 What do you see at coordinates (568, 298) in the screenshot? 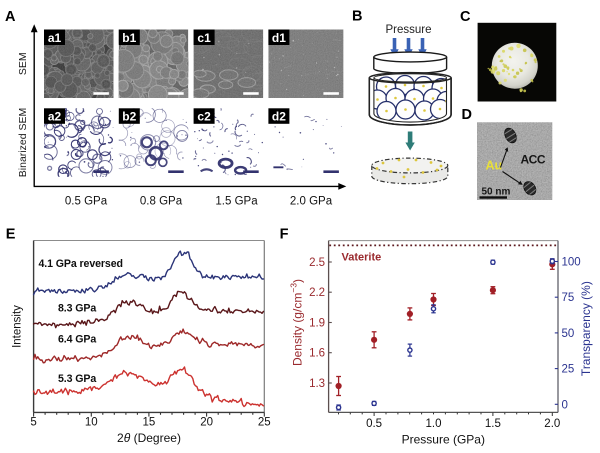
I see `svg-text: 75` at bounding box center [568, 298].